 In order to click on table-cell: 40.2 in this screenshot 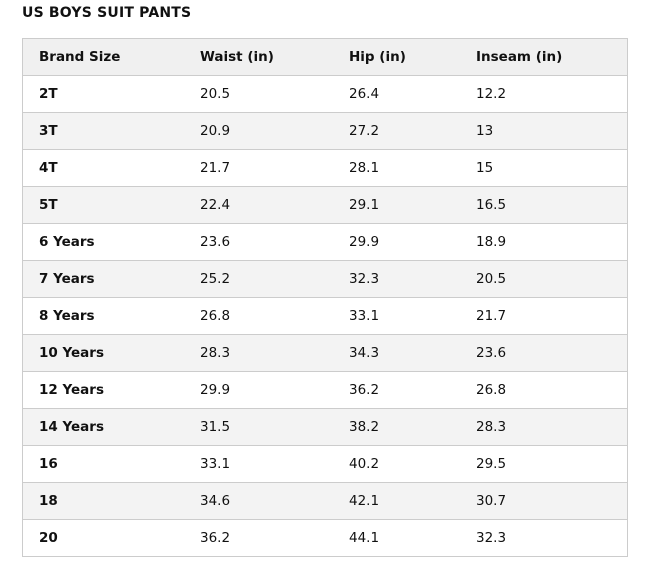, I will do `click(412, 464)`.